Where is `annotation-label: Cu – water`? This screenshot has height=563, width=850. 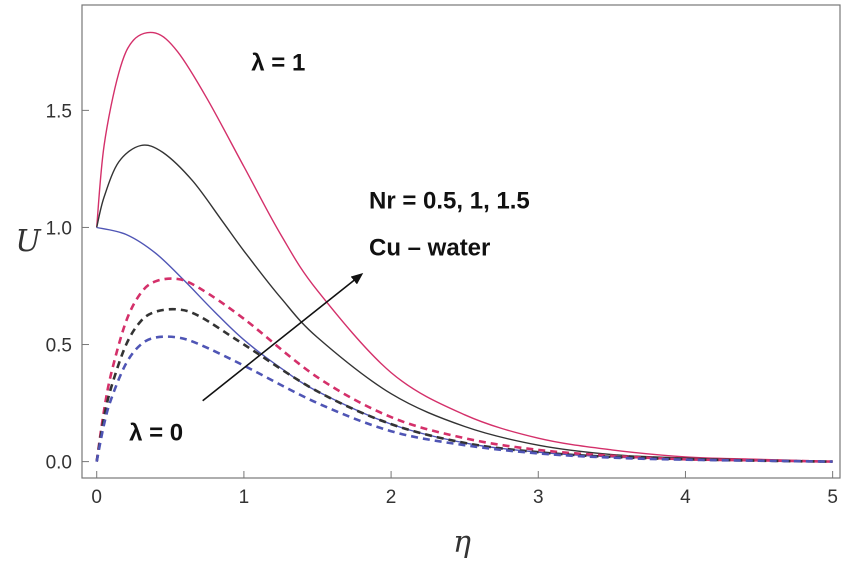 annotation-label: Cu – water is located at coordinates (429, 248).